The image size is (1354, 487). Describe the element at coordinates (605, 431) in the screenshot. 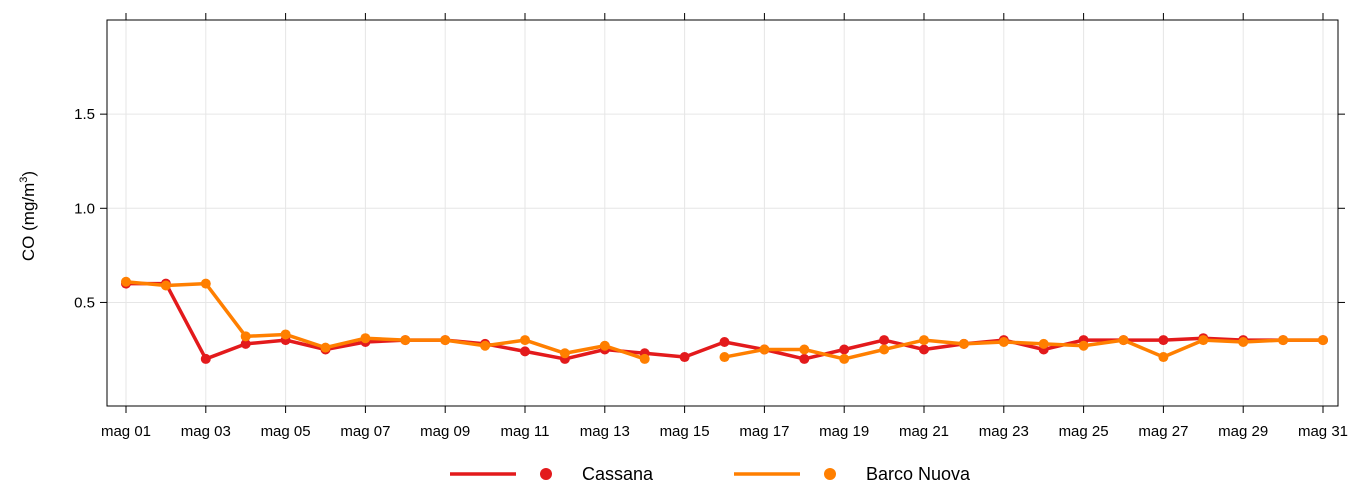

I see `x-tick-label: mag 13` at that location.